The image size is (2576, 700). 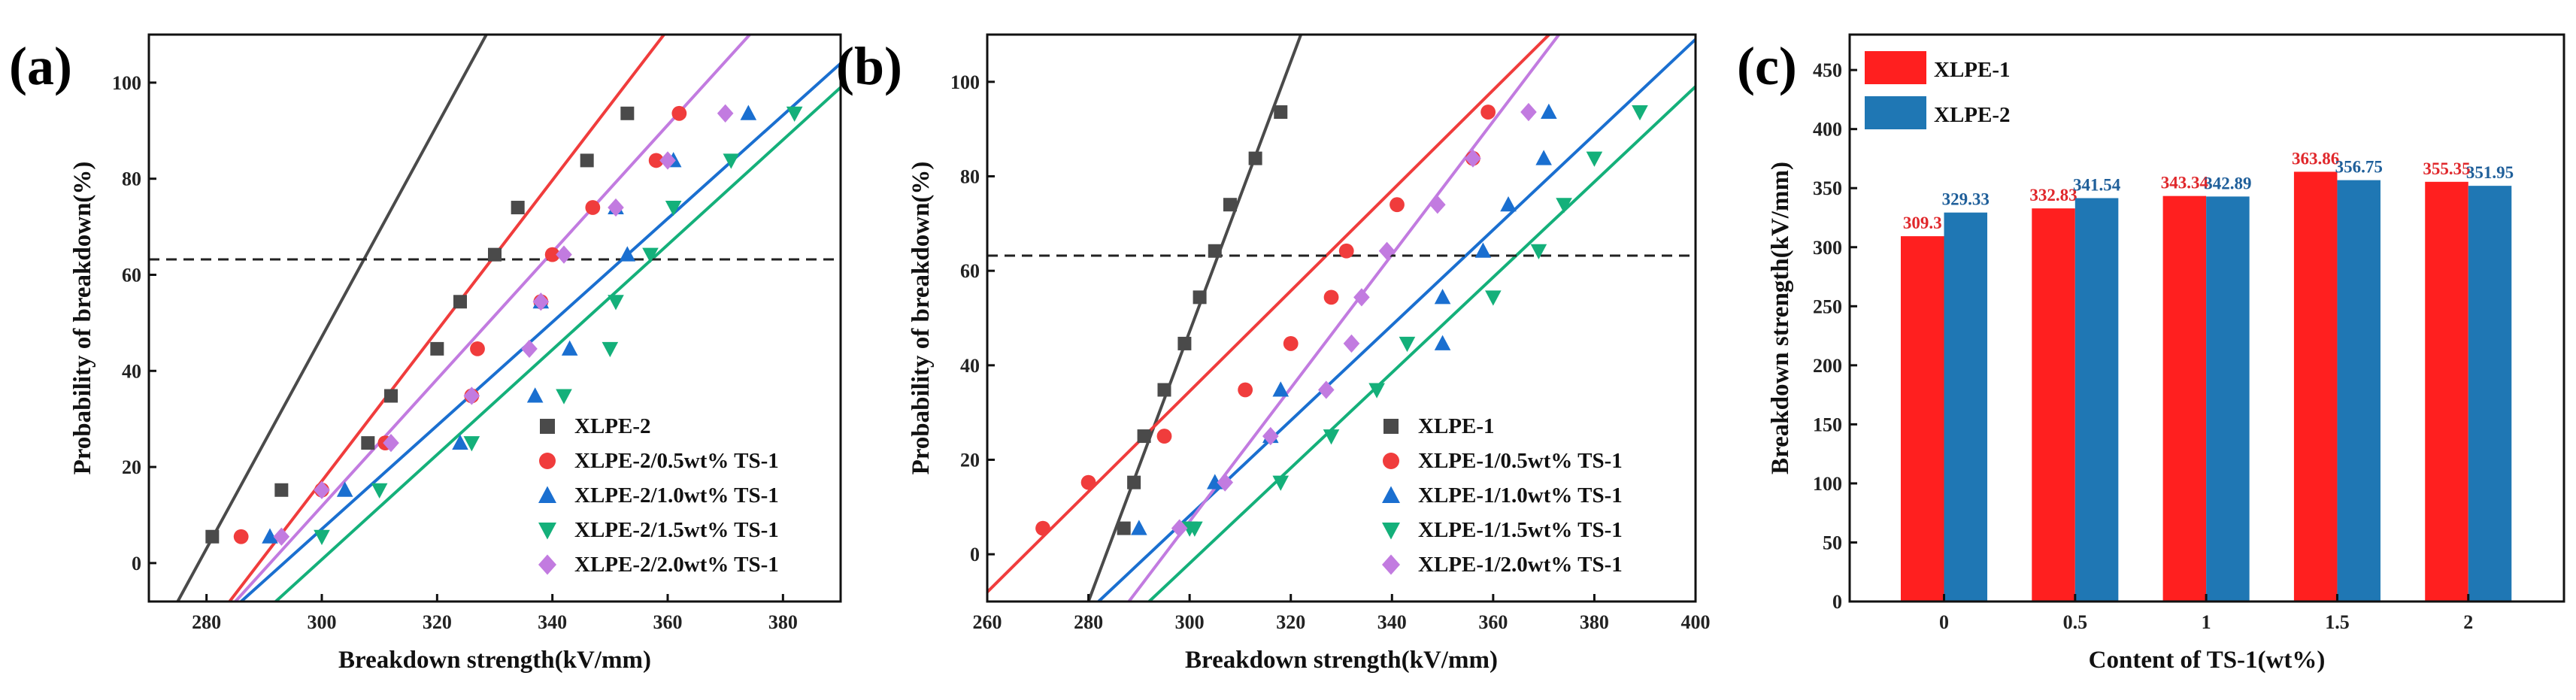 What do you see at coordinates (970, 177) in the screenshot?
I see `y-tick-label: 80` at bounding box center [970, 177].